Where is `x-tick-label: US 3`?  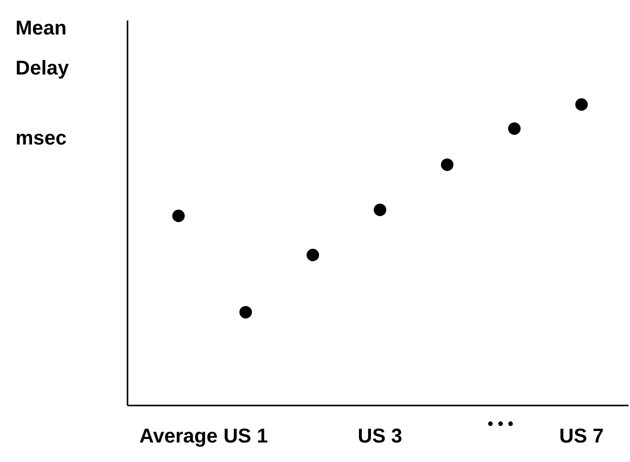 x-tick-label: US 3 is located at coordinates (380, 437).